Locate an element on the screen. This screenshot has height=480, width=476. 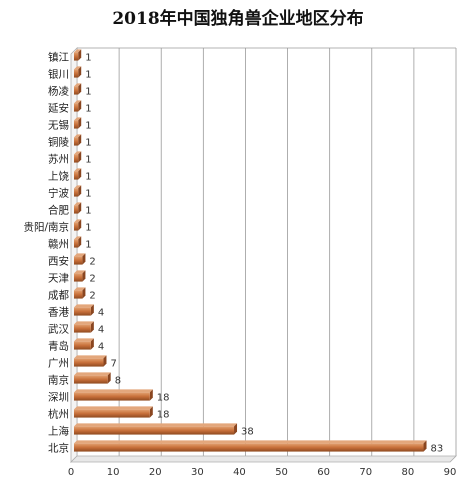
category-label: 银川 is located at coordinates (58, 74).